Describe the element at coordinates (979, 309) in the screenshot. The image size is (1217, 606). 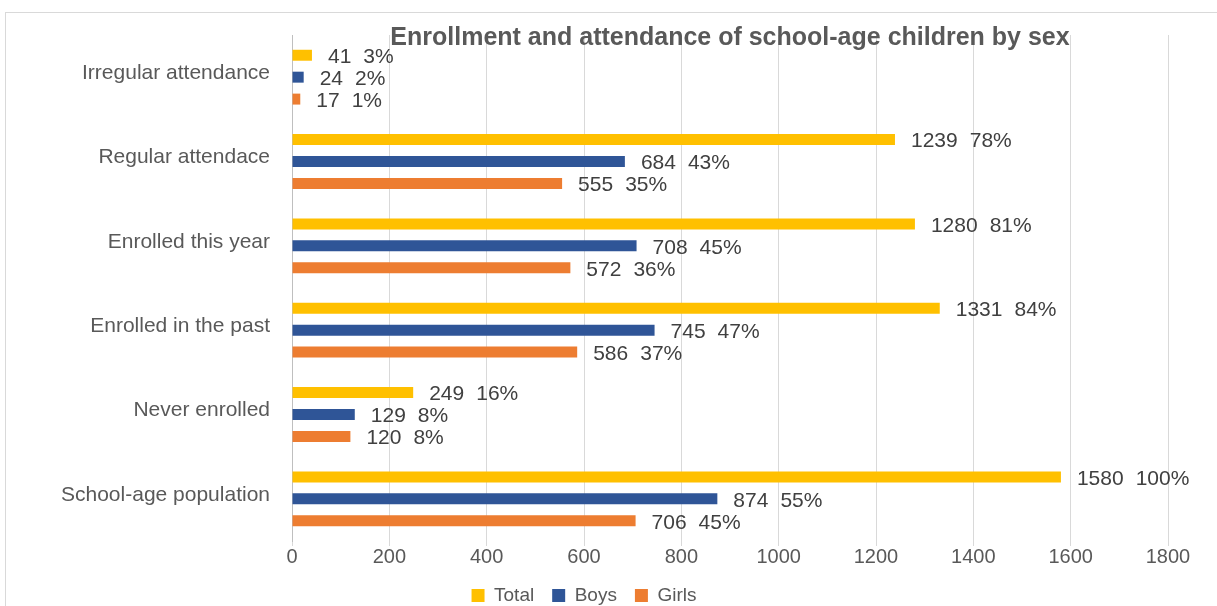
I see `data-label: 1331` at that location.